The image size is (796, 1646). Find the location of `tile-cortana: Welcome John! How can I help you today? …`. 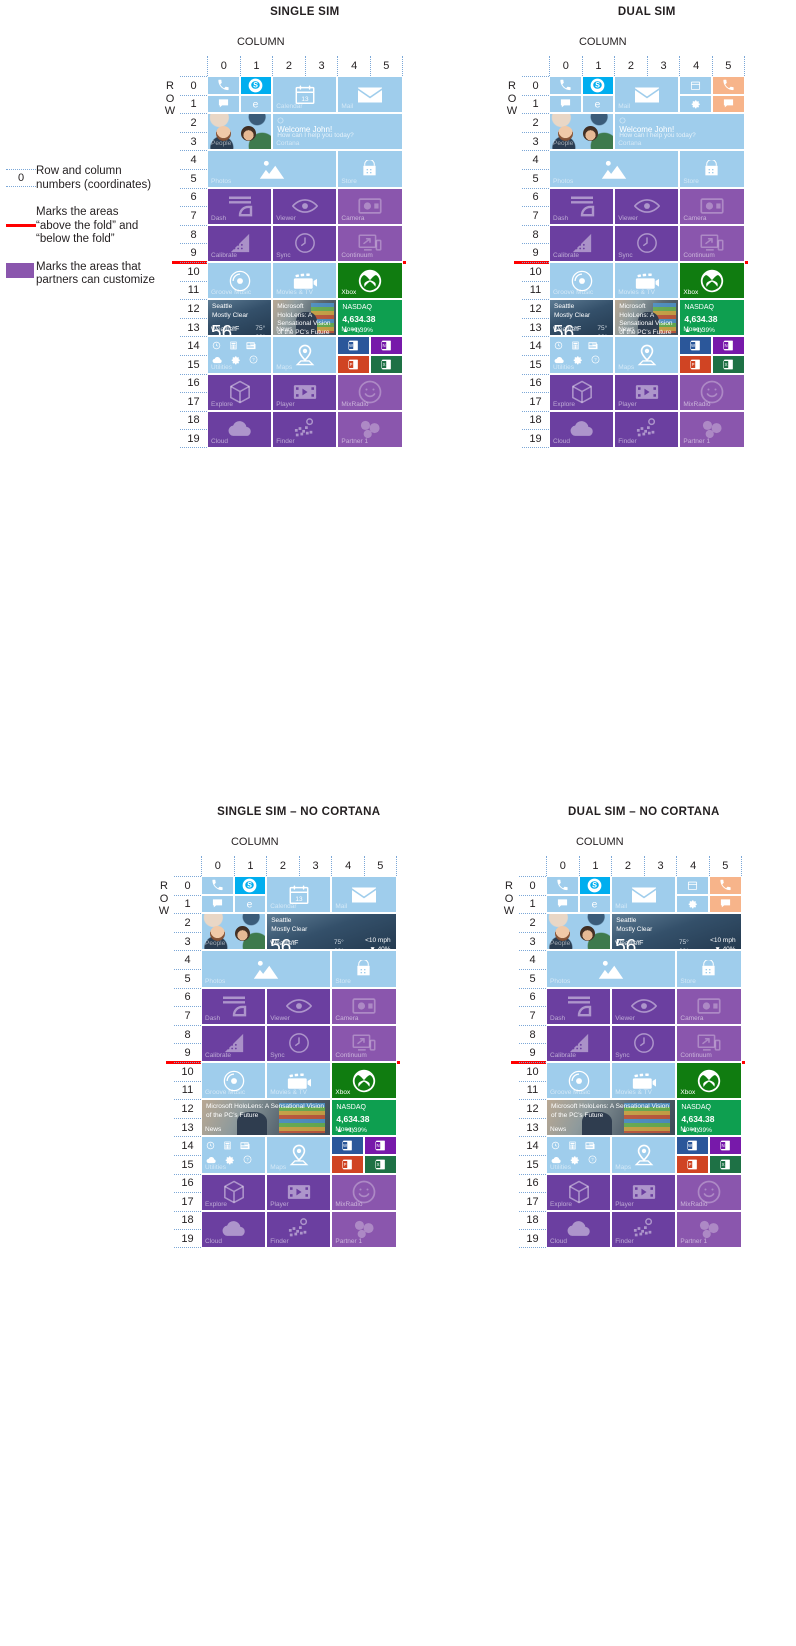

tile-cortana: Welcome John! How can I help you today? … is located at coordinates (337, 132).